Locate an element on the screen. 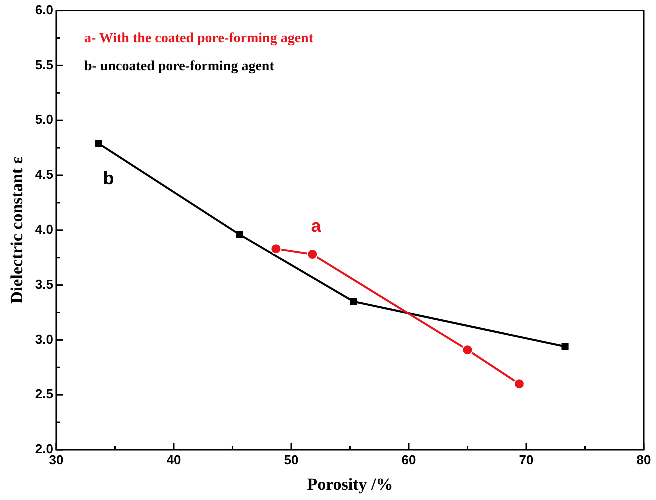 The image size is (656, 500). x-tick-label: 70 is located at coordinates (526, 460).